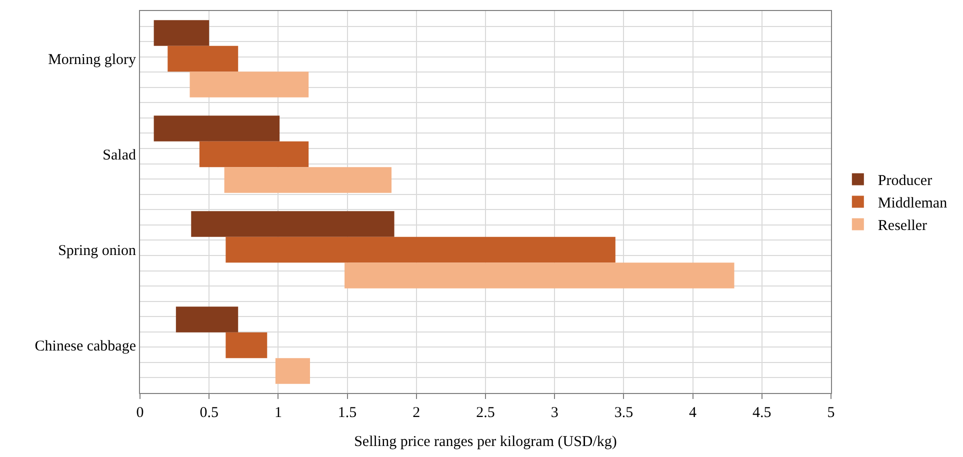 This screenshot has width=963, height=457. What do you see at coordinates (97, 251) in the screenshot?
I see `y-tick-label: Spring onion` at bounding box center [97, 251].